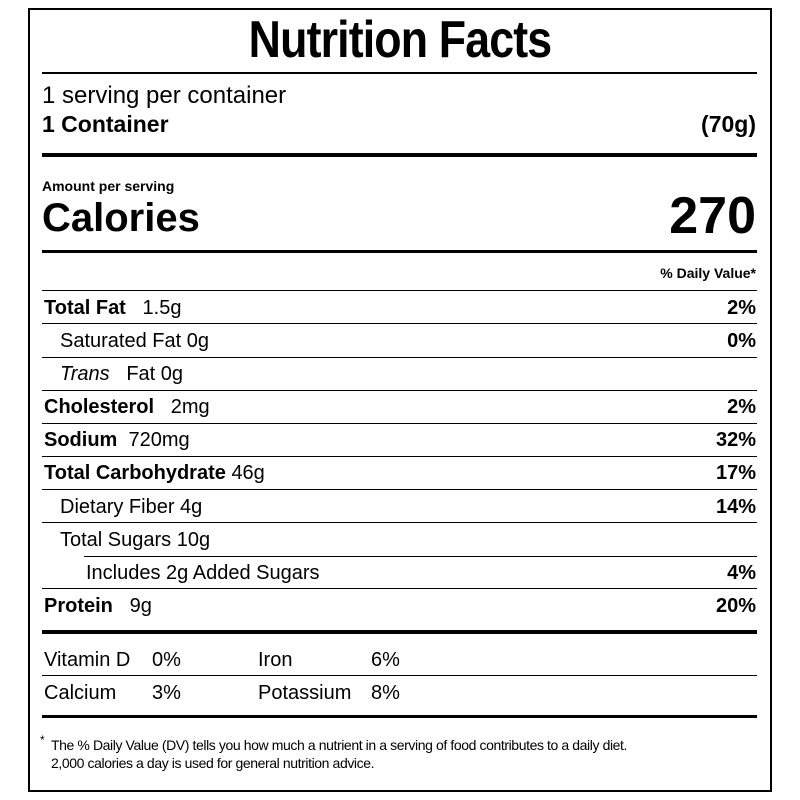 The height and width of the screenshot is (800, 800). Describe the element at coordinates (735, 606) in the screenshot. I see `nutrient-dv: 20%` at that location.